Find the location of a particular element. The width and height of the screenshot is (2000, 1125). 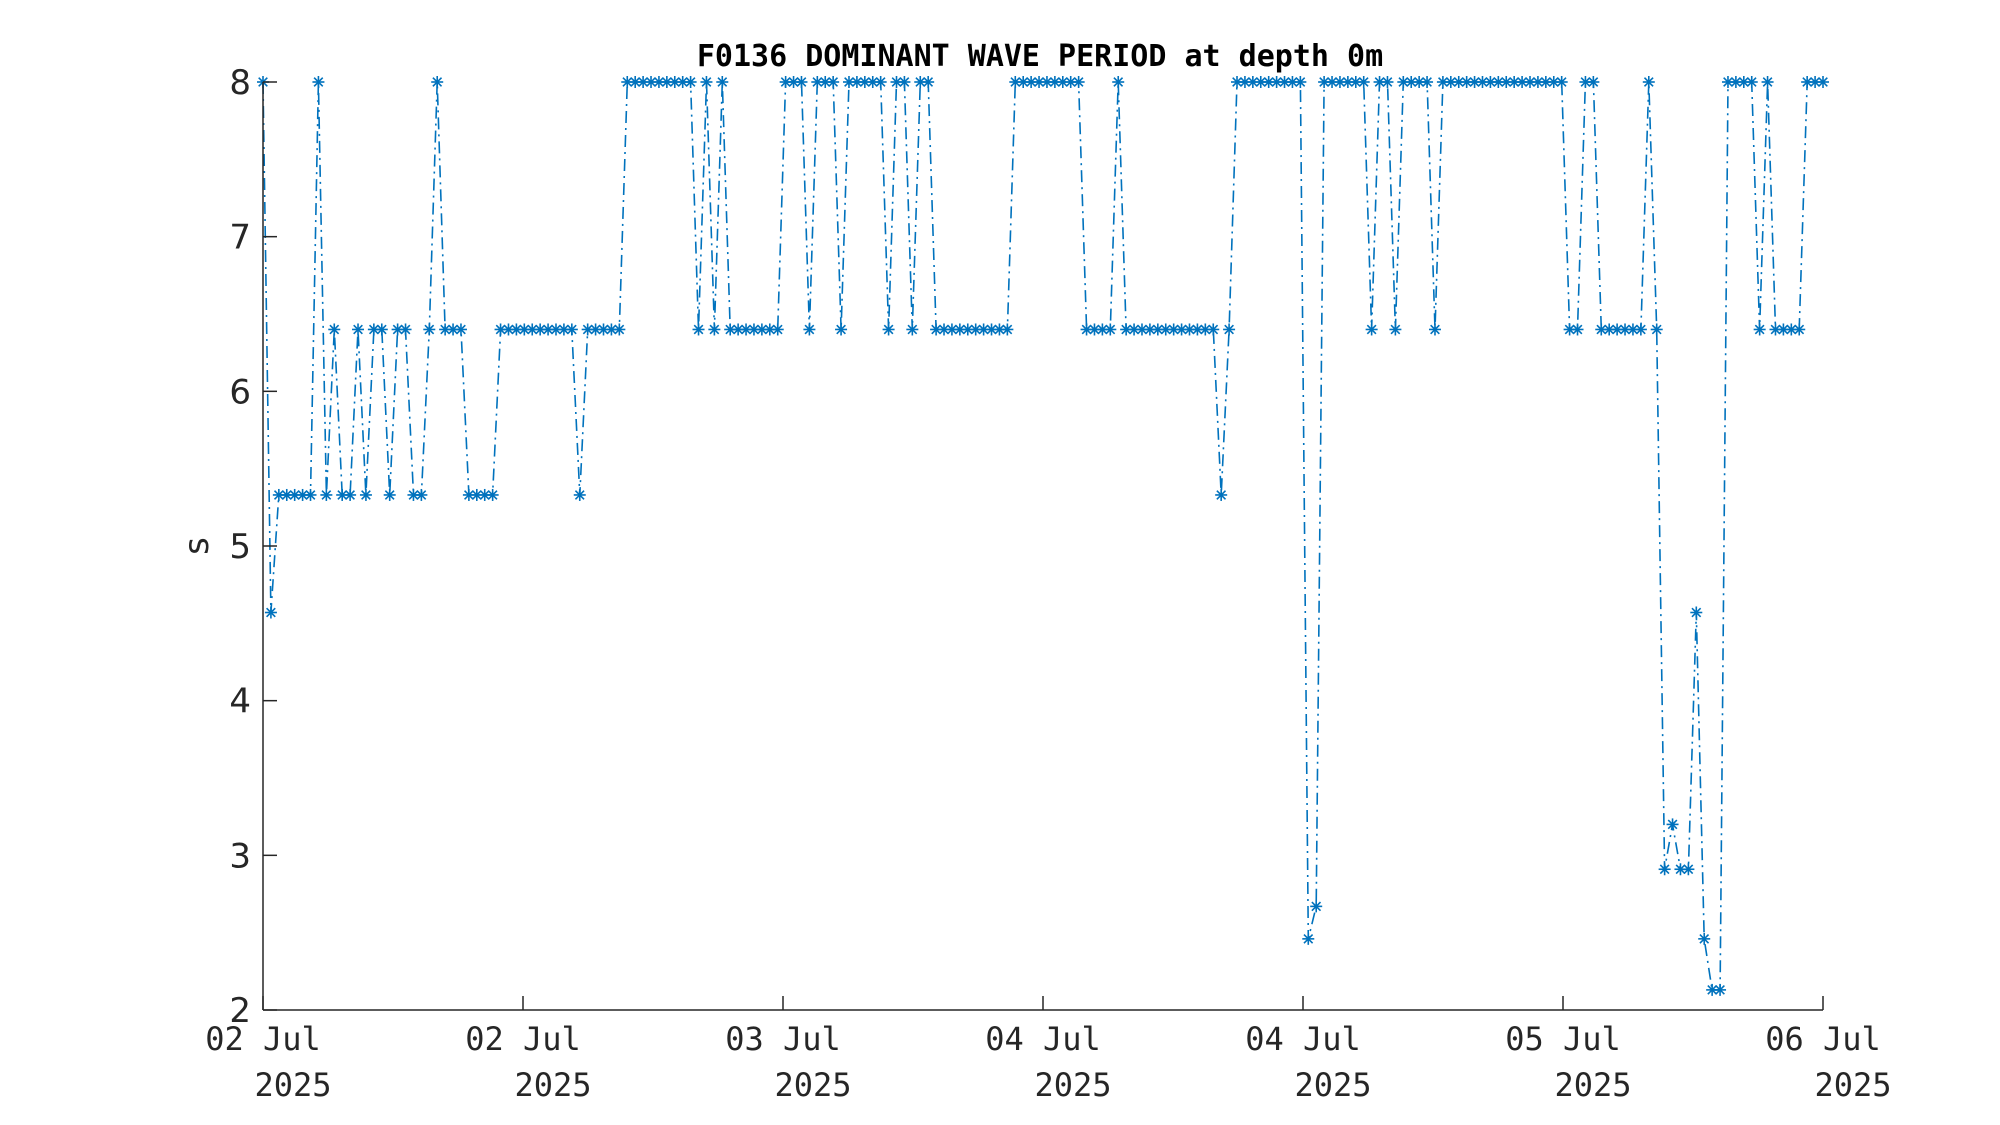

y-tick-label: 2 is located at coordinates (240, 1011).